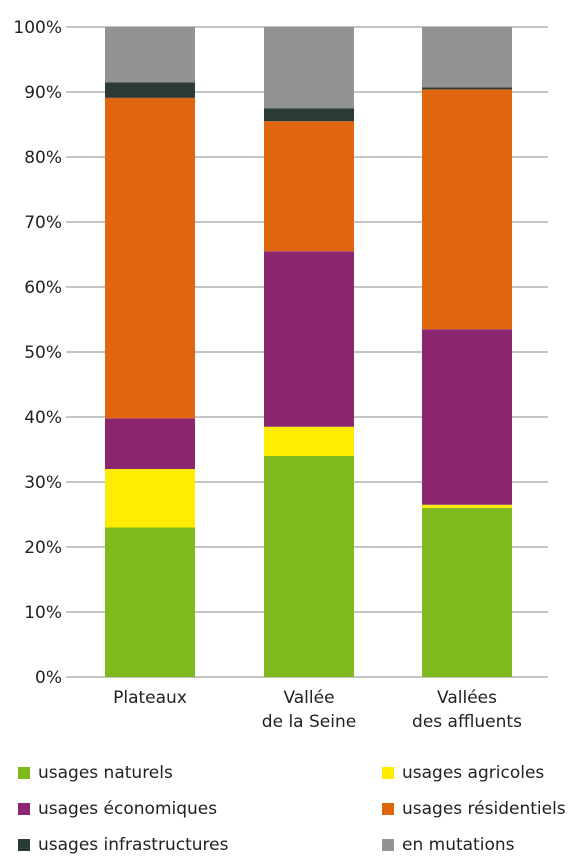  What do you see at coordinates (484, 809) in the screenshot?
I see `legend-label: usages résidentiels` at bounding box center [484, 809].